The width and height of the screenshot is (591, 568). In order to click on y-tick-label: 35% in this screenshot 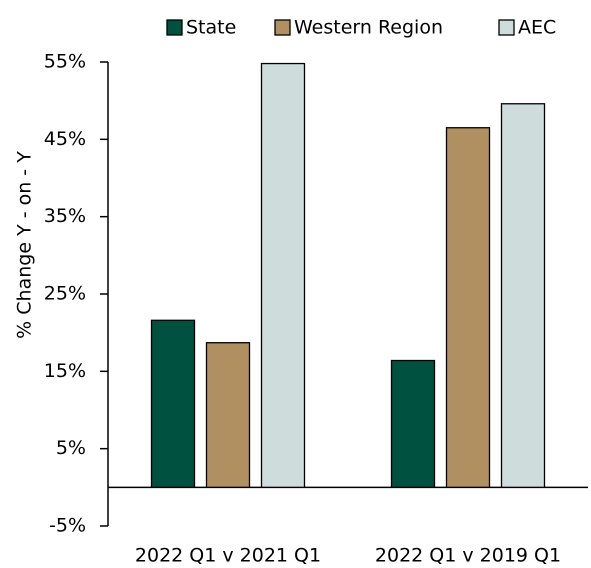, I will do `click(65, 216)`.